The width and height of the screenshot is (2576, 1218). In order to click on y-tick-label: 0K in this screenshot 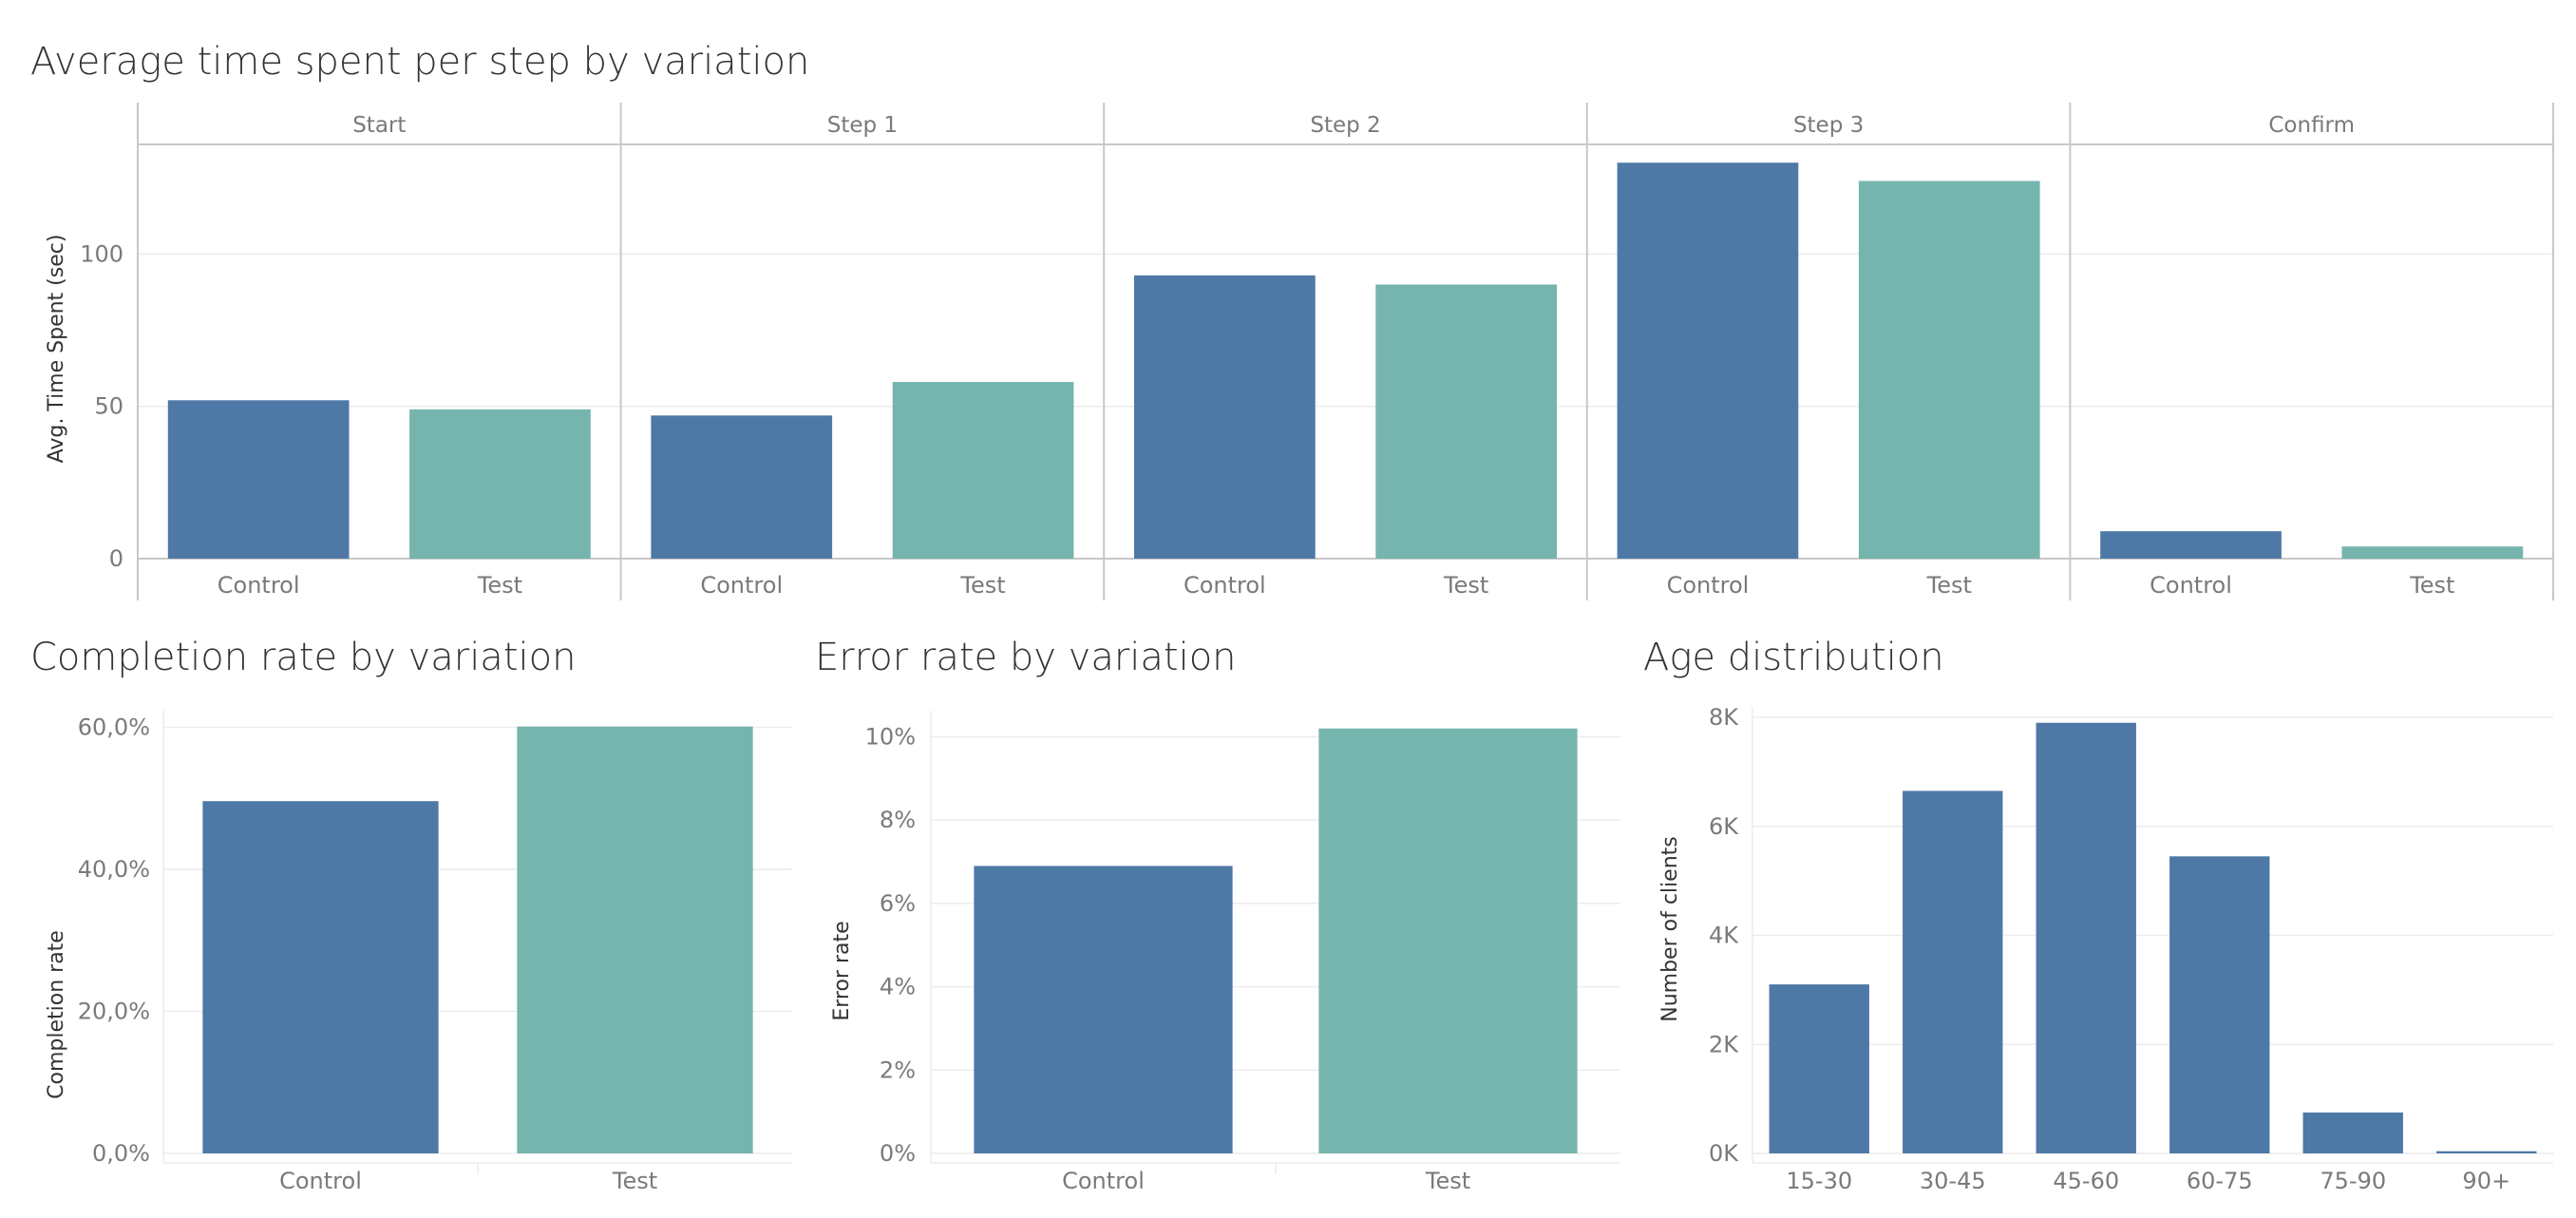, I will do `click(1724, 1153)`.